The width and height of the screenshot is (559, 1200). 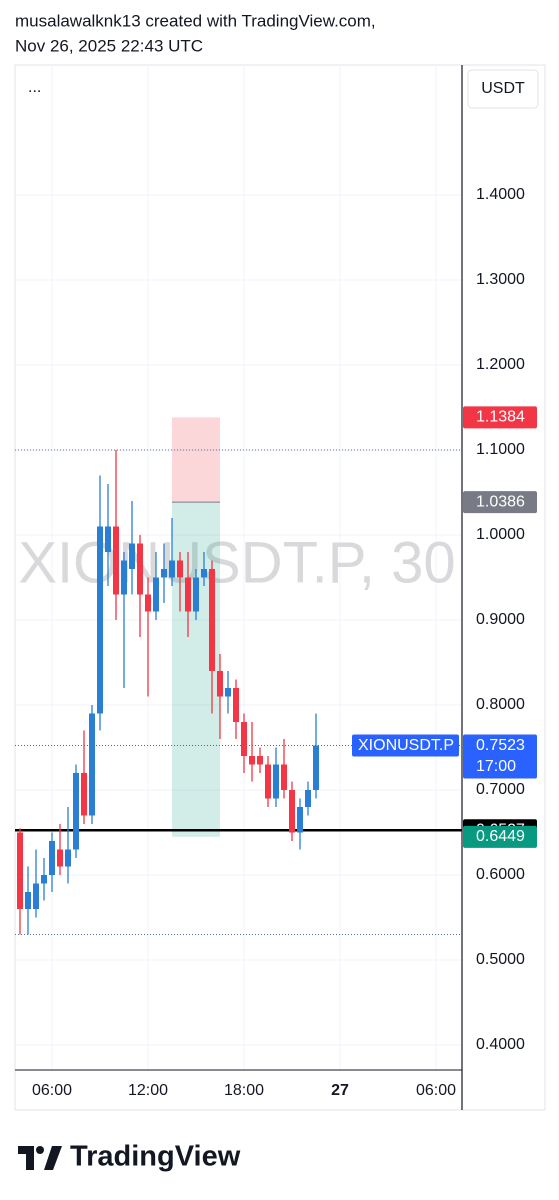 I want to click on stop-tag-label: 1.1384, so click(x=500, y=417).